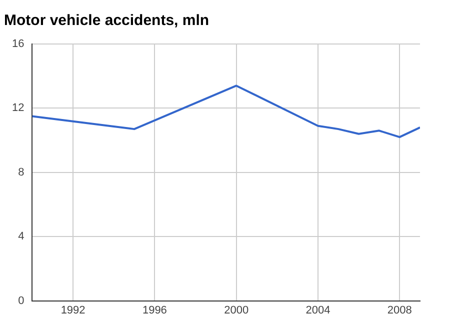  I want to click on y-tick-label: 16, so click(18, 44).